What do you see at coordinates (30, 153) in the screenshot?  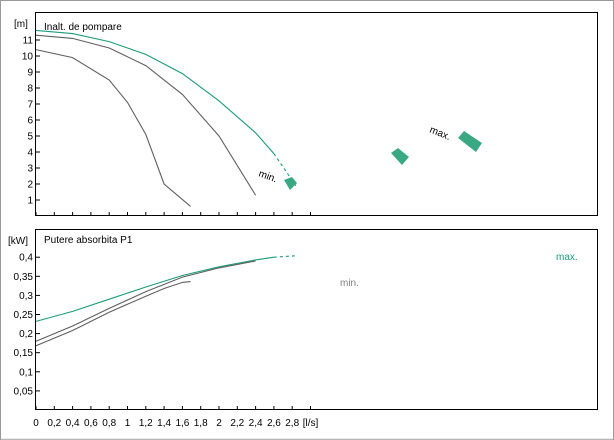 I see `y-tick-label: 4` at bounding box center [30, 153].